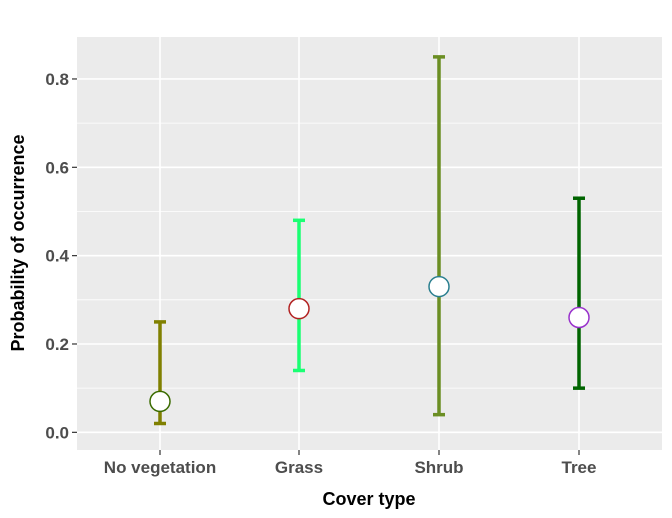 This screenshot has height=518, width=672. What do you see at coordinates (57, 167) in the screenshot?
I see `y-tick-label: 0.6` at bounding box center [57, 167].